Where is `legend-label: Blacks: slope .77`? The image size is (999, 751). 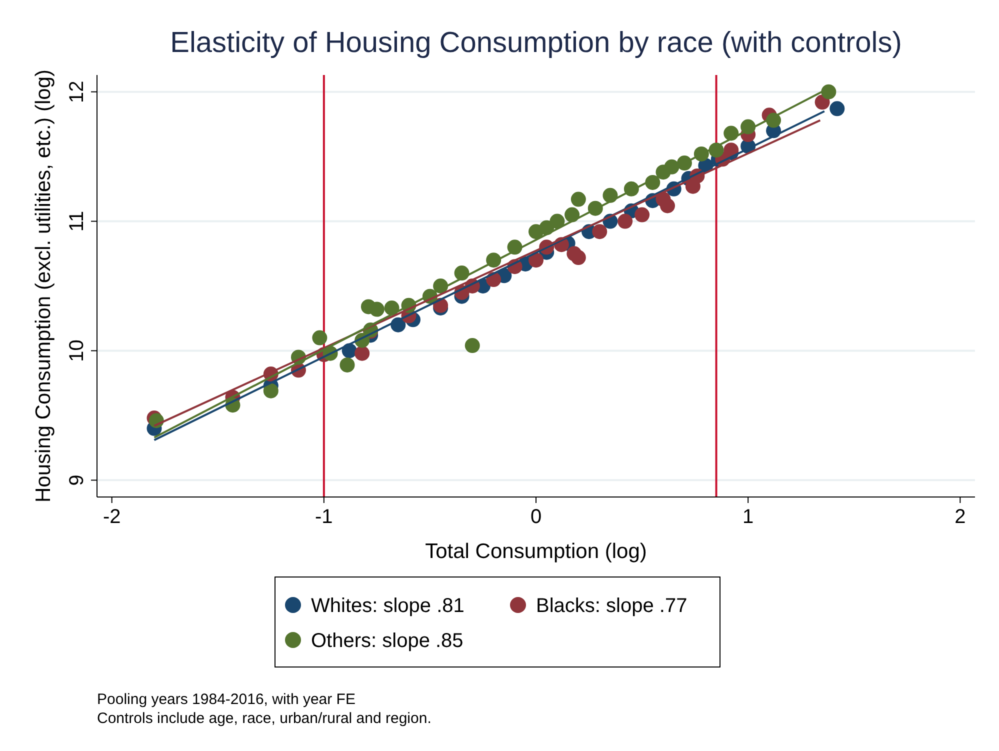
legend-label: Blacks: slope .77 is located at coordinates (612, 606).